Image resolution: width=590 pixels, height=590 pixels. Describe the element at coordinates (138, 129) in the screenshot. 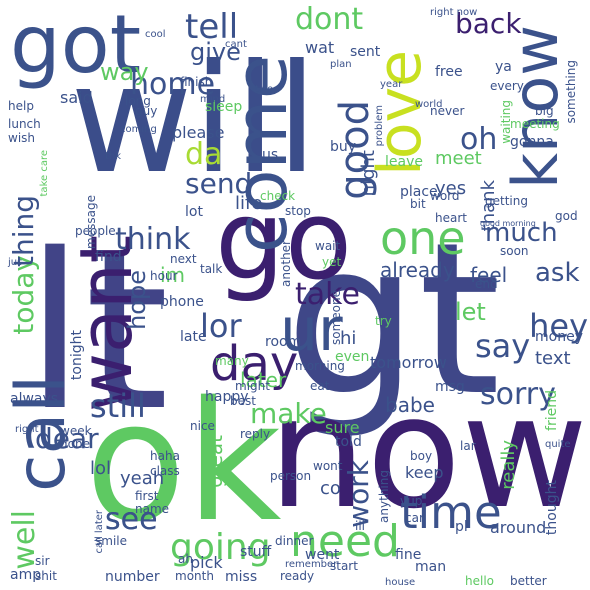

I see `cloud-word: coming` at that location.